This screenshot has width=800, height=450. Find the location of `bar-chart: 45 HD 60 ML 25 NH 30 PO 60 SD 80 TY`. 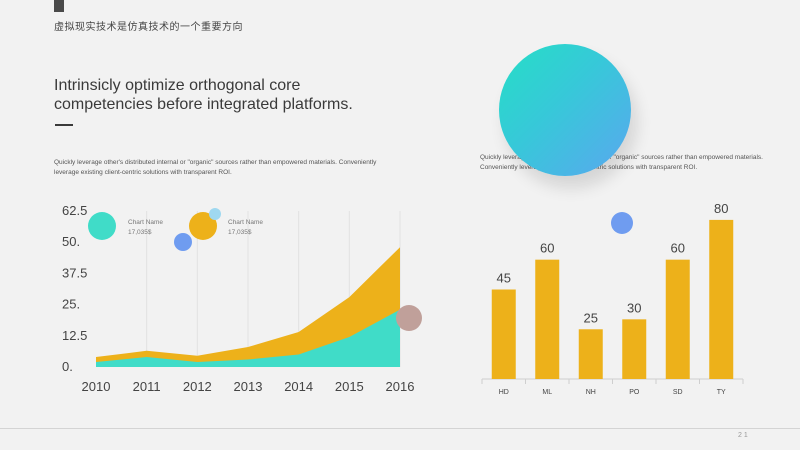

bar-chart: 45 HD 60 ML 25 NH 30 PO 60 SD 80 TY is located at coordinates (612, 298).